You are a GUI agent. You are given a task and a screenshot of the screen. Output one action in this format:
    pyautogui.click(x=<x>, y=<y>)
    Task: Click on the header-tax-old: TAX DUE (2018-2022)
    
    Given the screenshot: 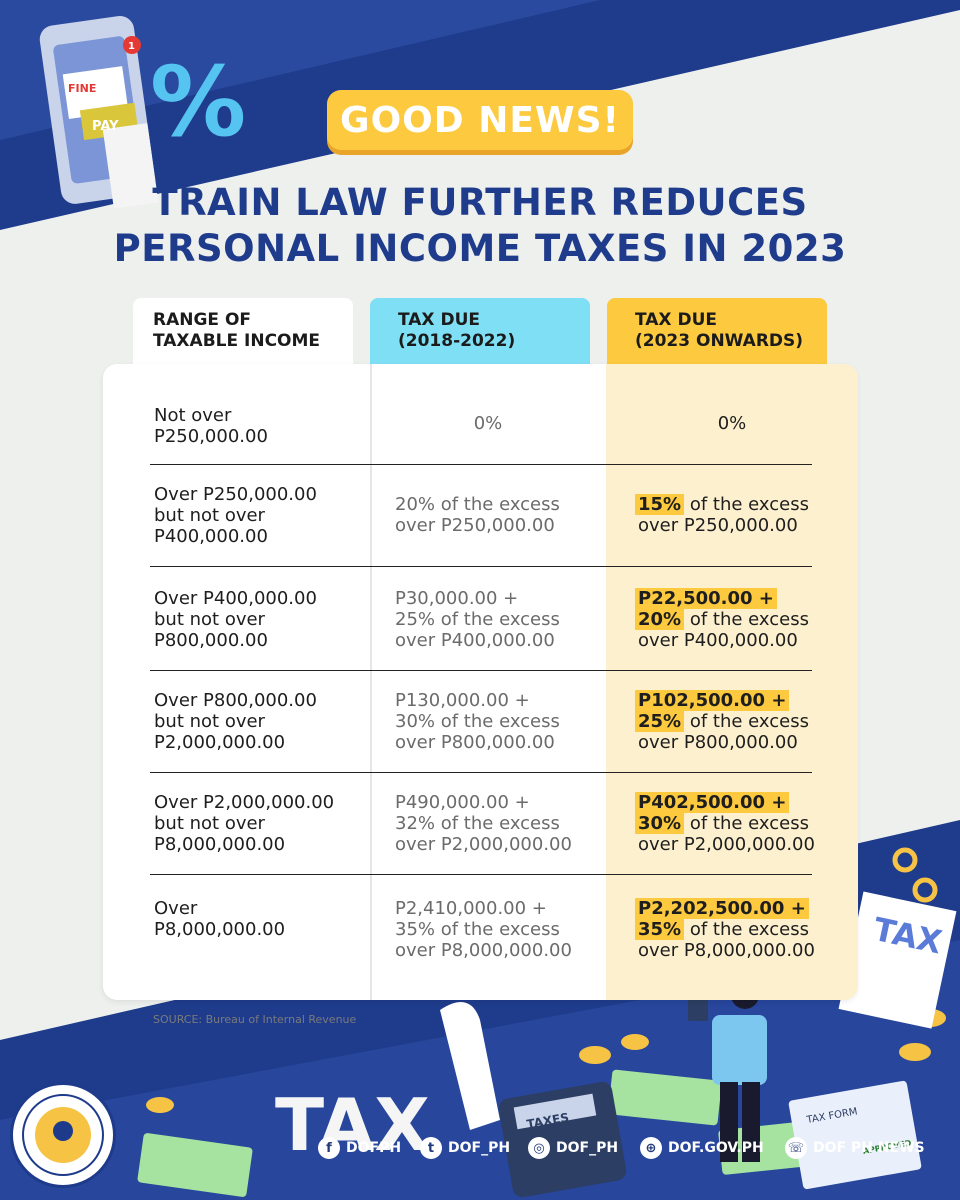 What is the action you would take?
    pyautogui.click(x=480, y=331)
    